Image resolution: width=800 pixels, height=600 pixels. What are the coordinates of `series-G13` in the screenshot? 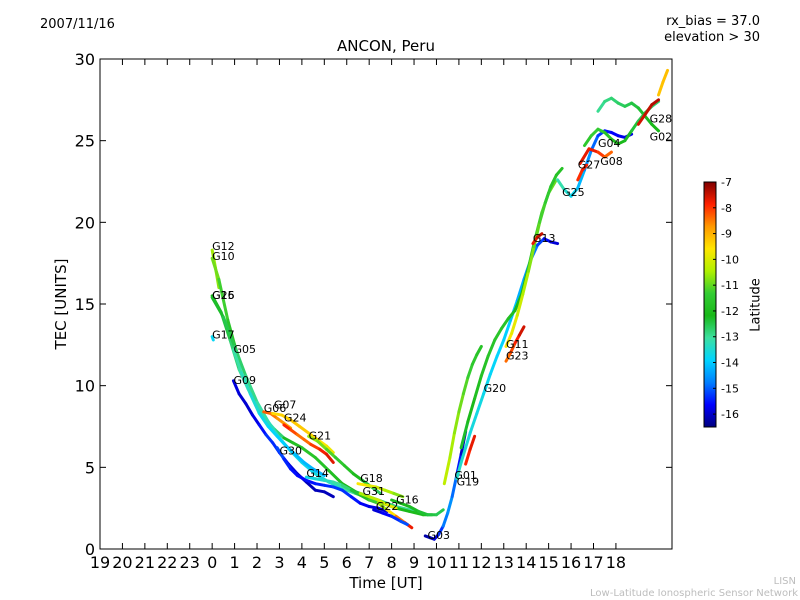 It's located at (537, 239).